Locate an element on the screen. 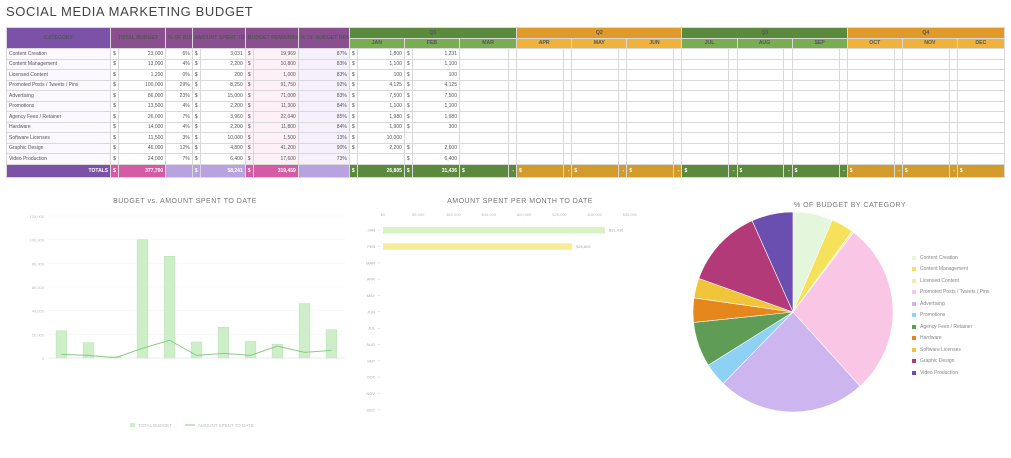 Image resolution: width=1011 pixels, height=458 pixels. budget-remaining-cell: 10,800 is located at coordinates (275, 64).